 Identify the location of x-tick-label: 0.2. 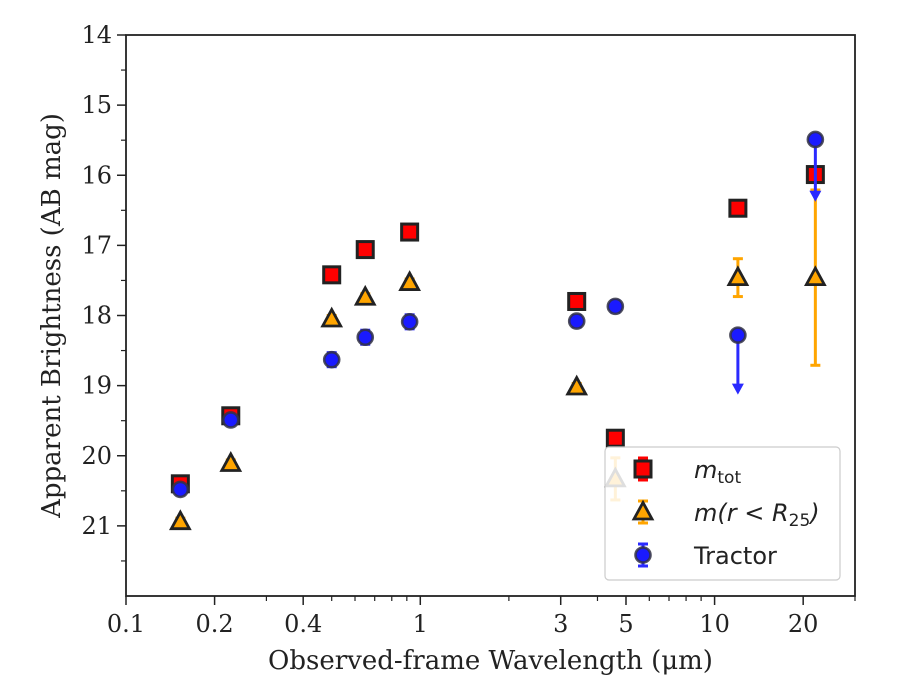
(215, 624).